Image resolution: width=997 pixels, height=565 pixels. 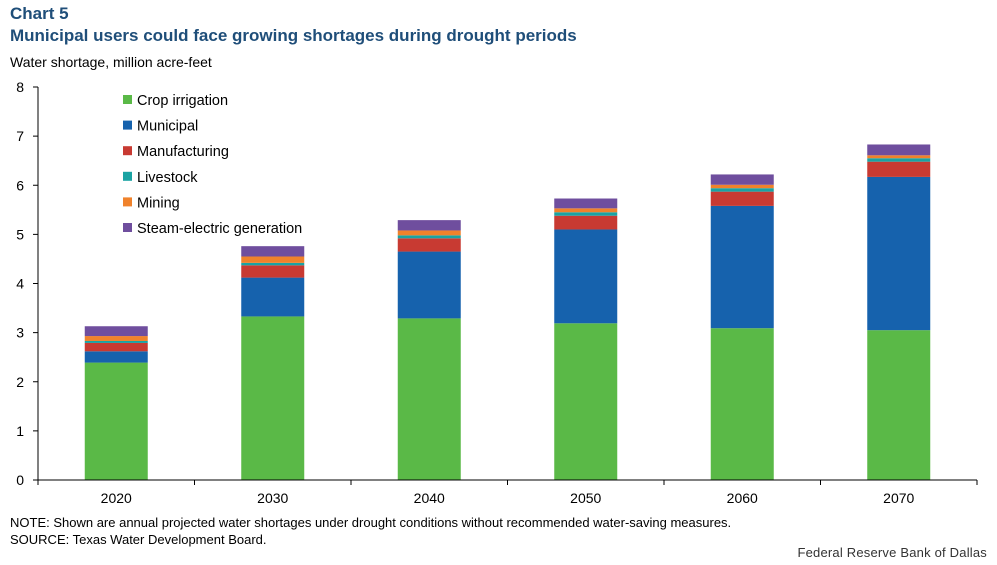 What do you see at coordinates (585, 498) in the screenshot?
I see `x-tick-label: 2050` at bounding box center [585, 498].